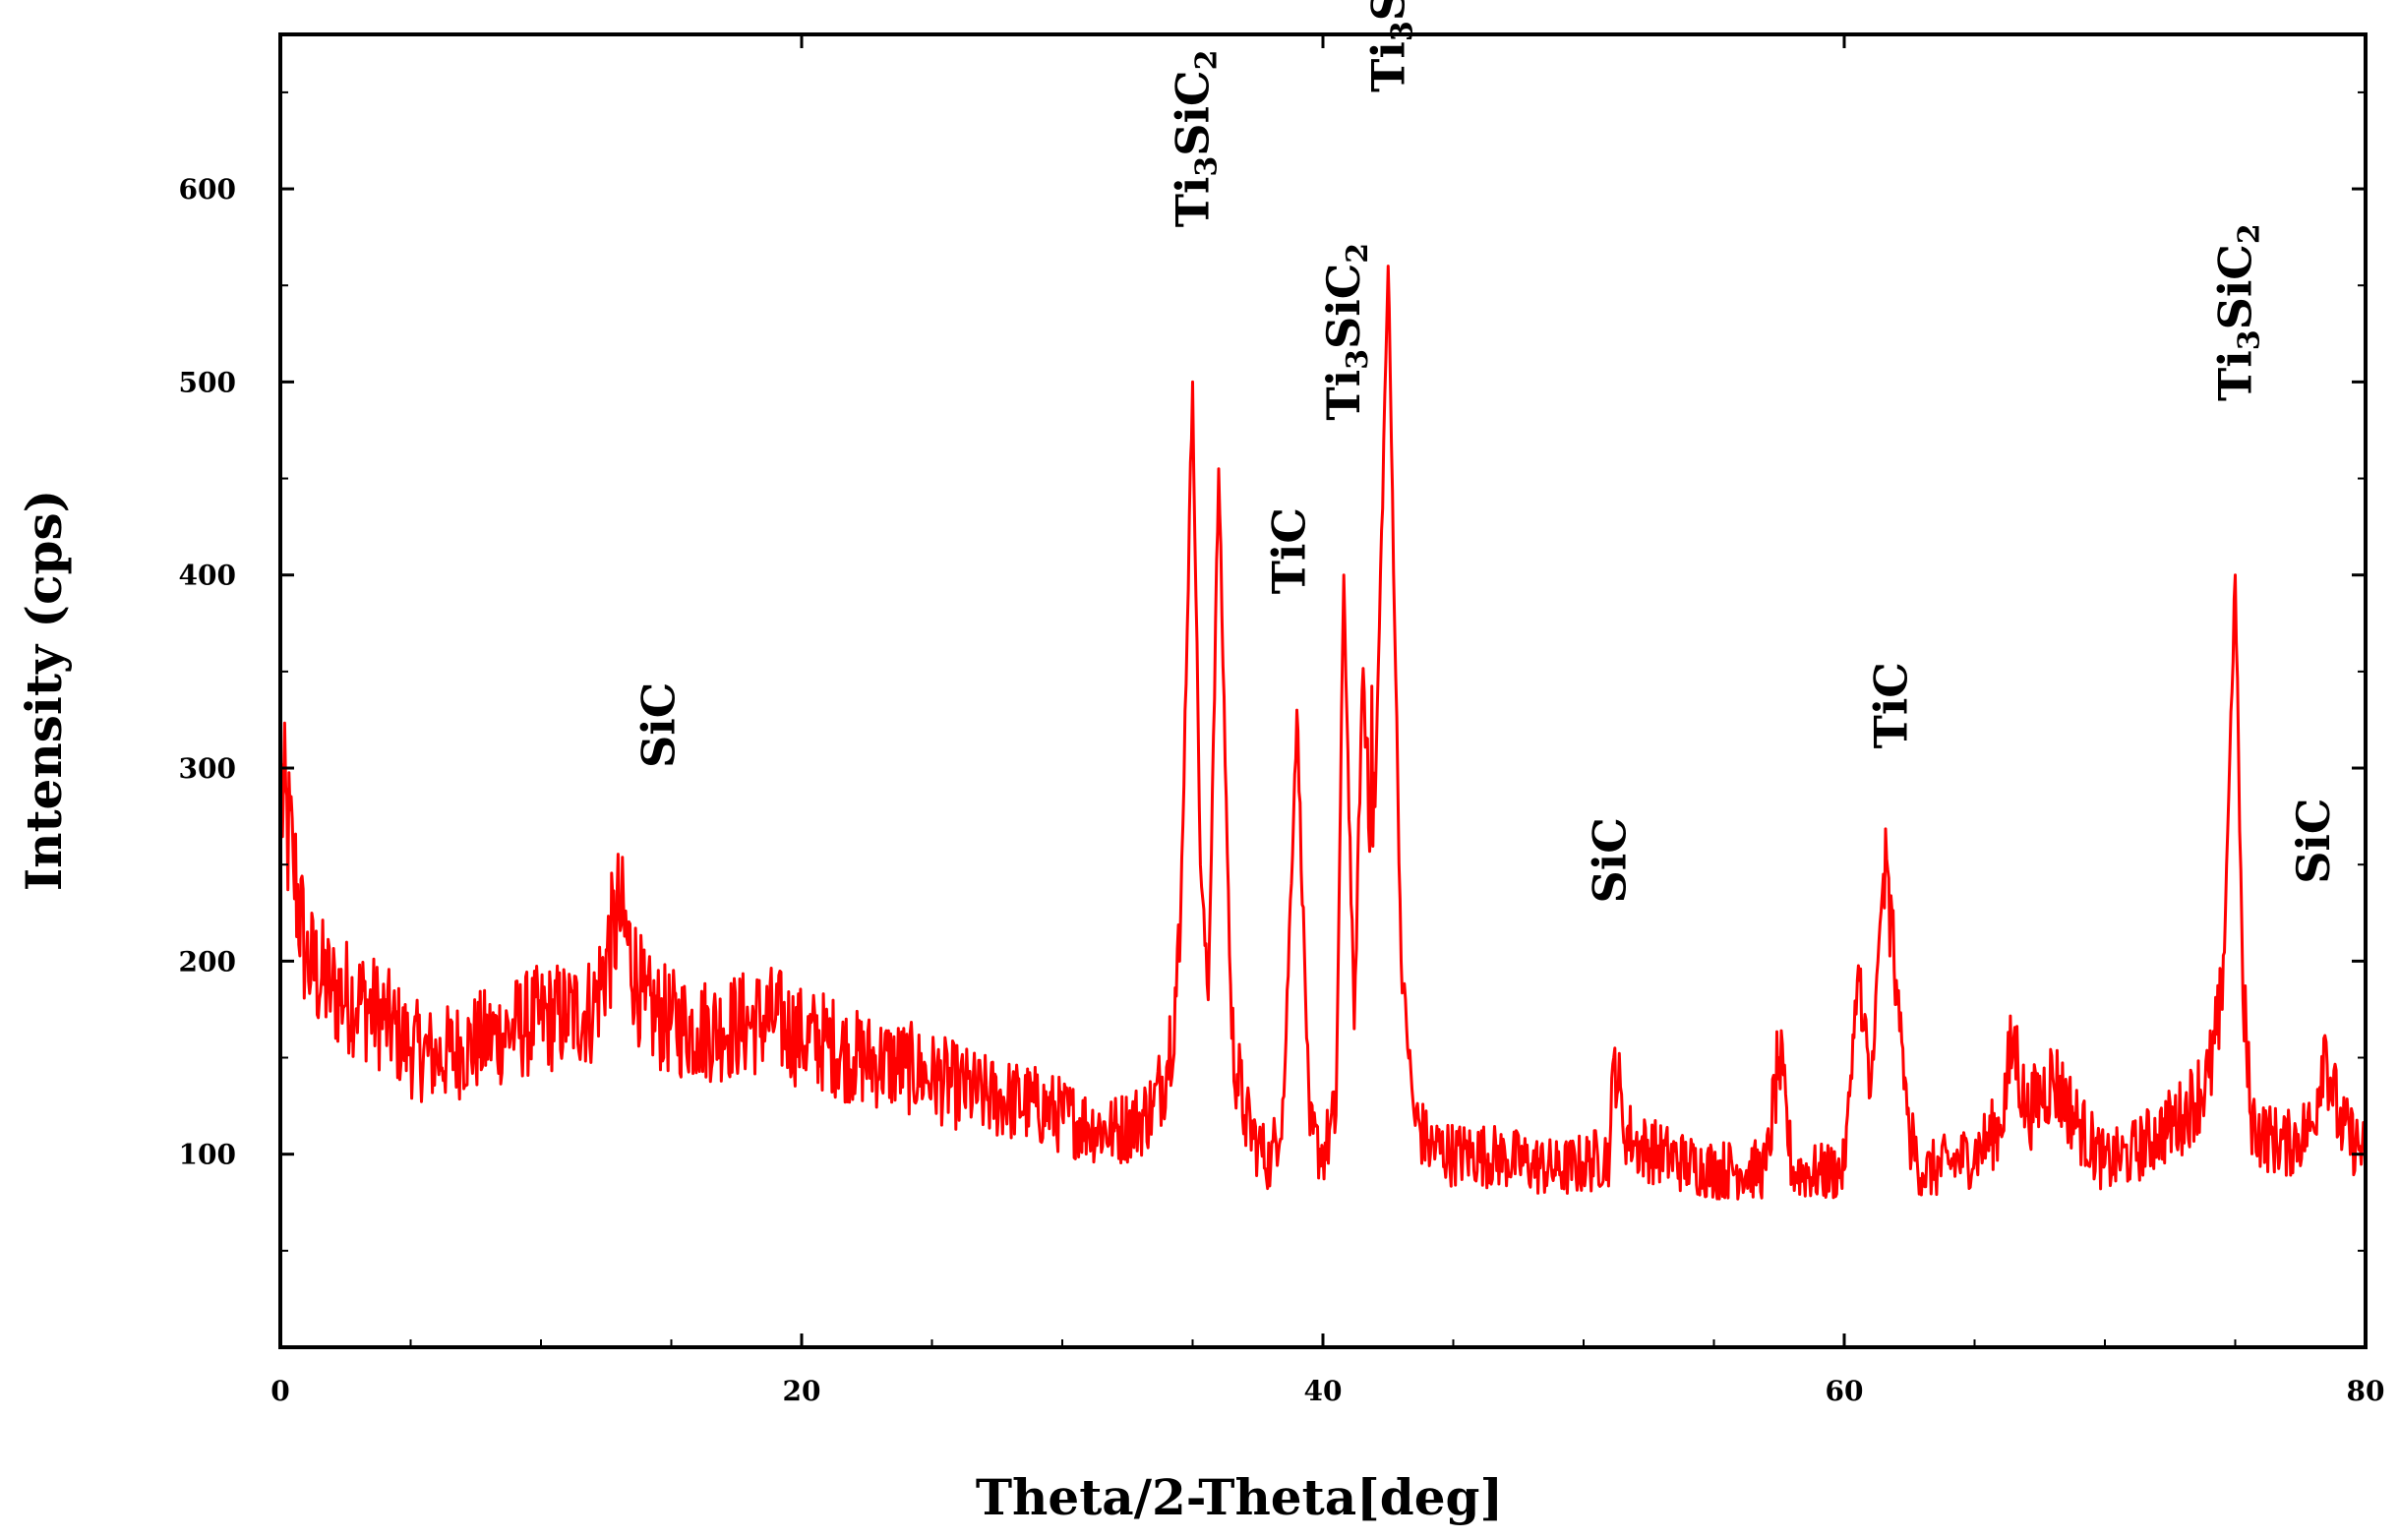 The image size is (2399, 1540). I want to click on y-axis-title: Intensity (cps), so click(44, 691).